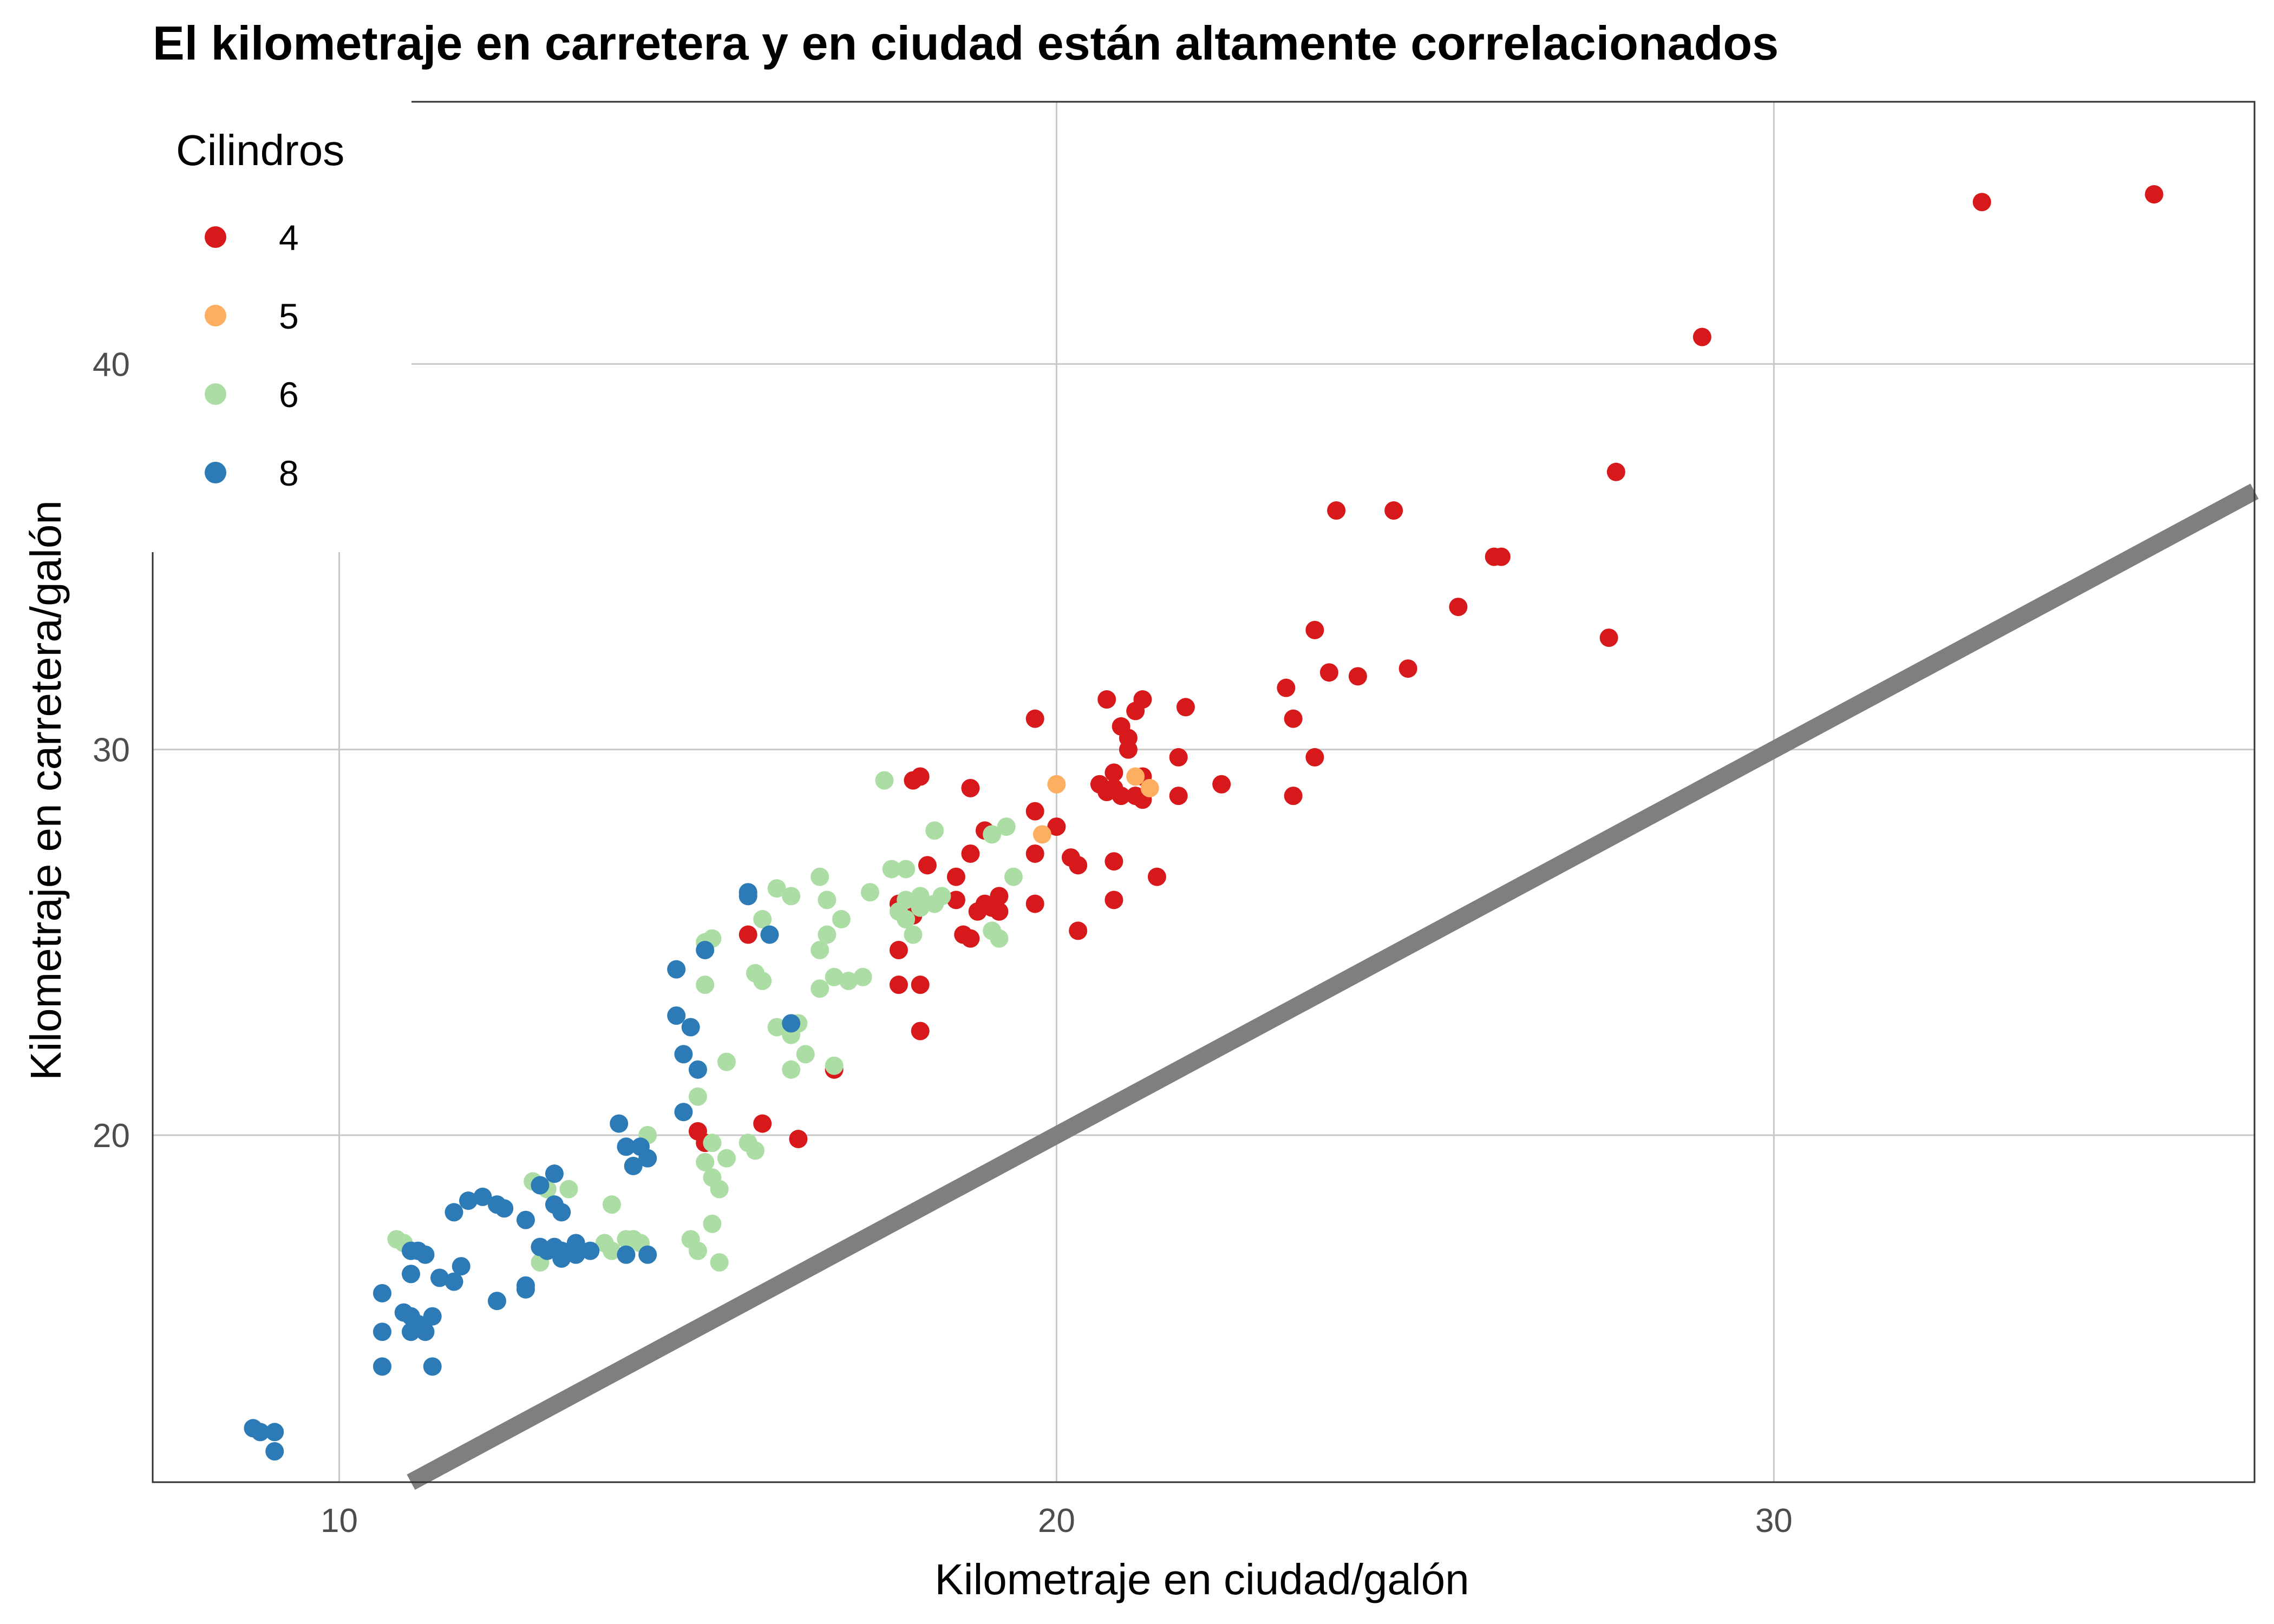 This screenshot has height=1624, width=2274. I want to click on x-tick-label: 20, so click(1057, 1521).